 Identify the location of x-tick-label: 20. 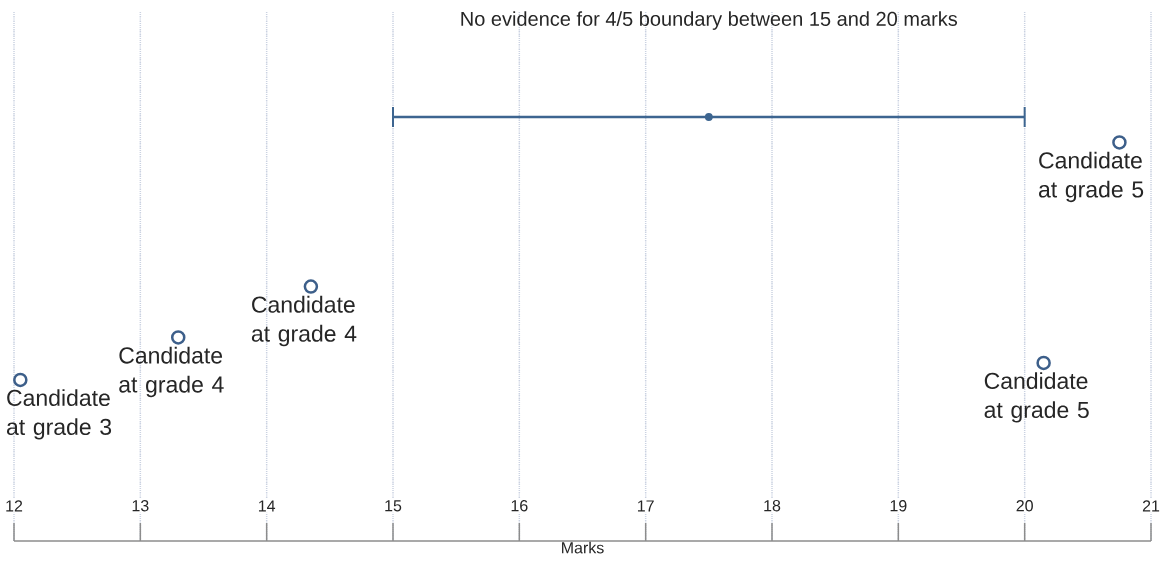
(1024, 506).